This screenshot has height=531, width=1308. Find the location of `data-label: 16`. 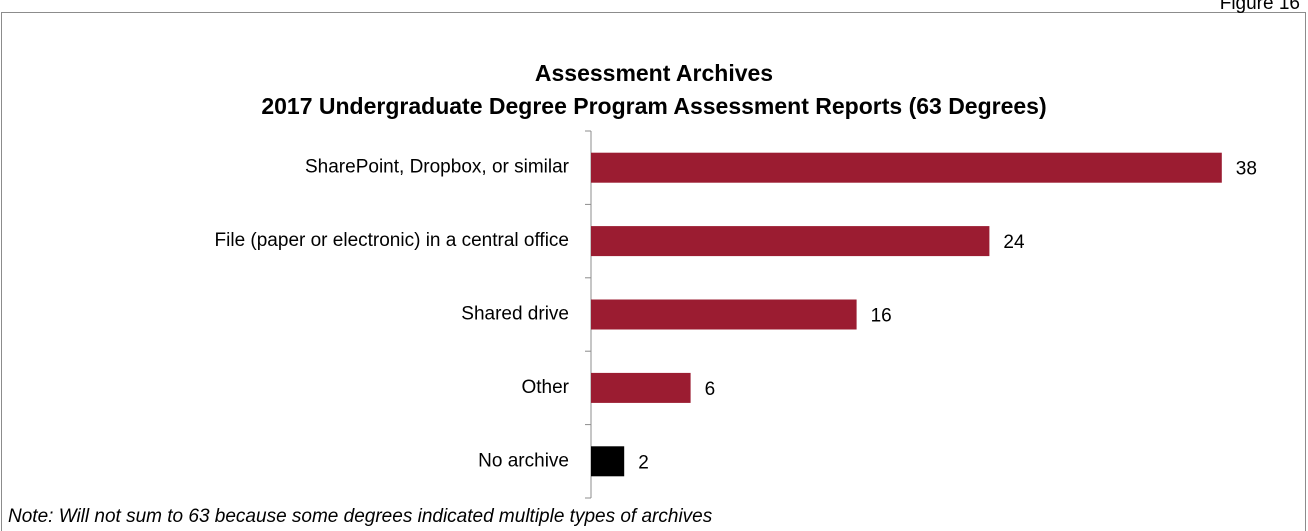

data-label: 16 is located at coordinates (881, 316).